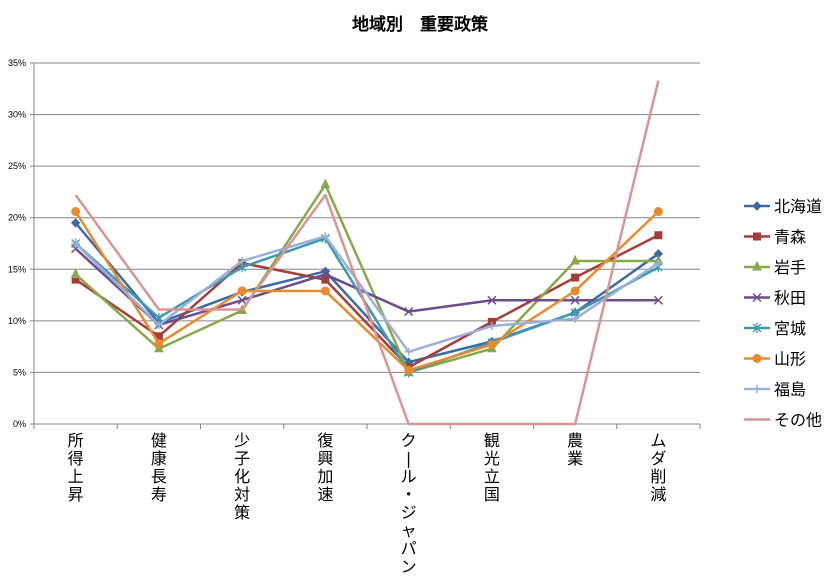 The width and height of the screenshot is (840, 582). I want to click on category-label: 復興加速, so click(325, 467).